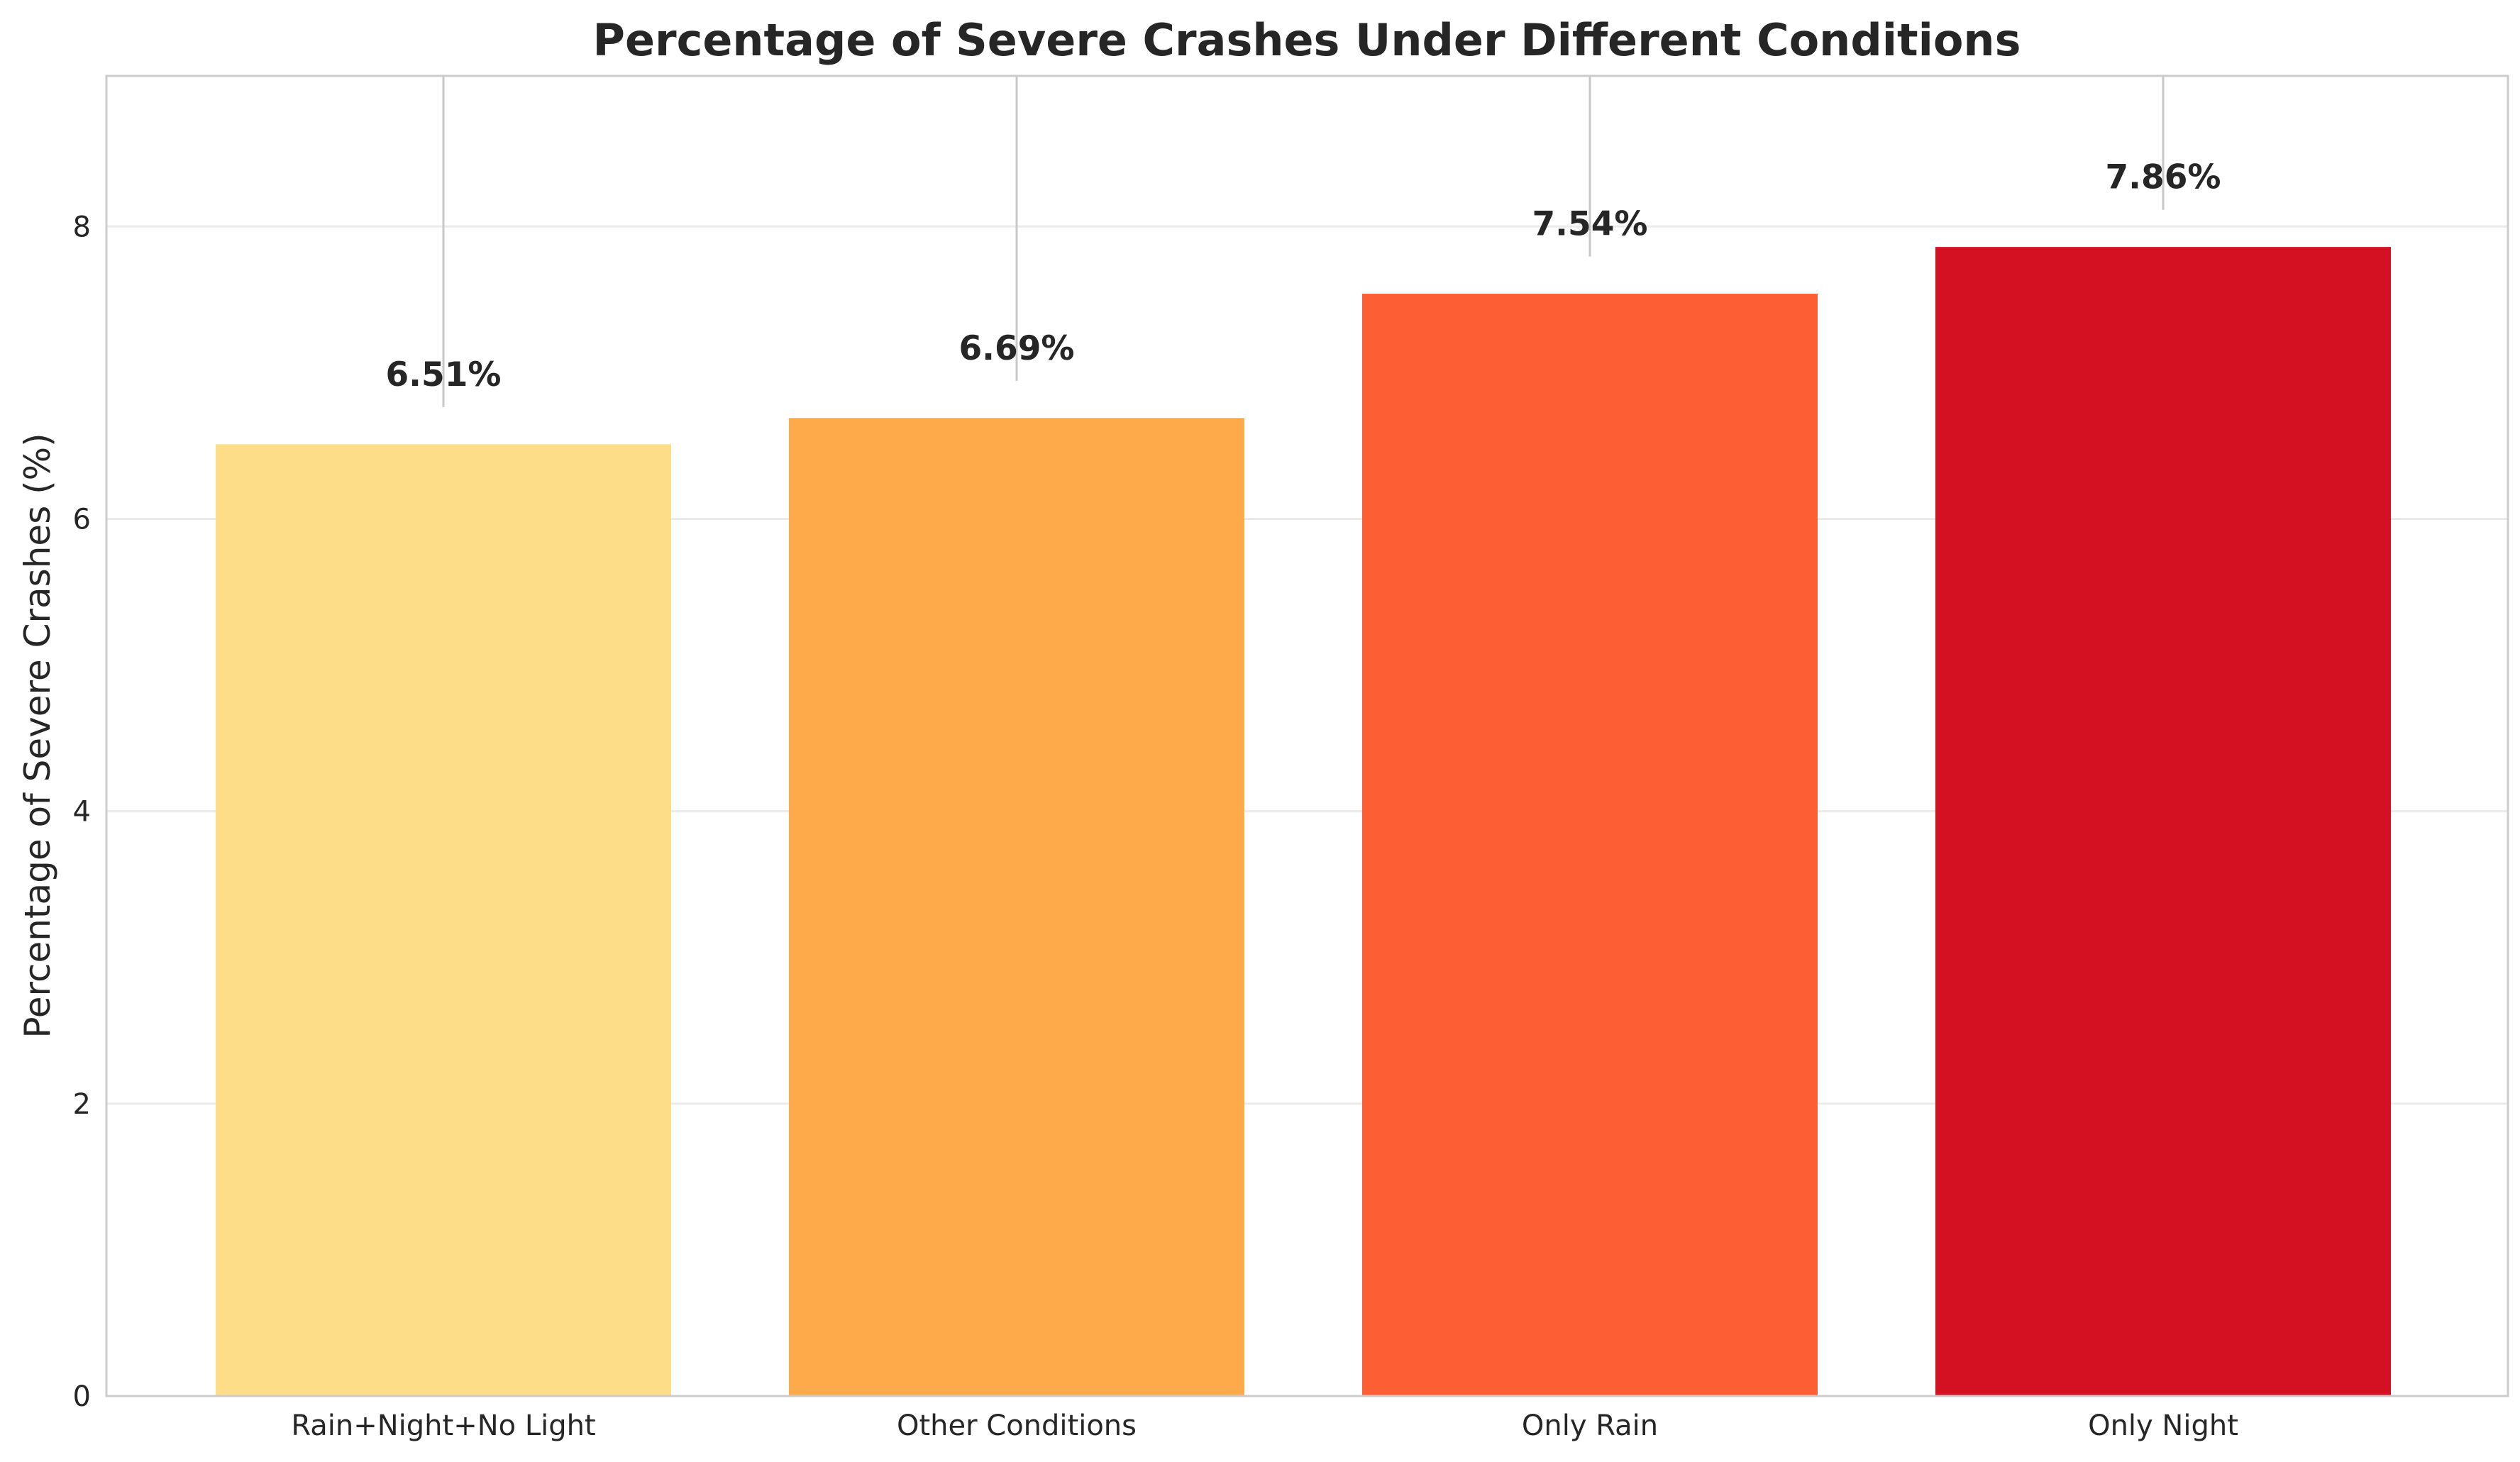  Describe the element at coordinates (1303, 276) in the screenshot. I see `value-labels: 6.51% 6.69% 7.54% 7.86%` at that location.